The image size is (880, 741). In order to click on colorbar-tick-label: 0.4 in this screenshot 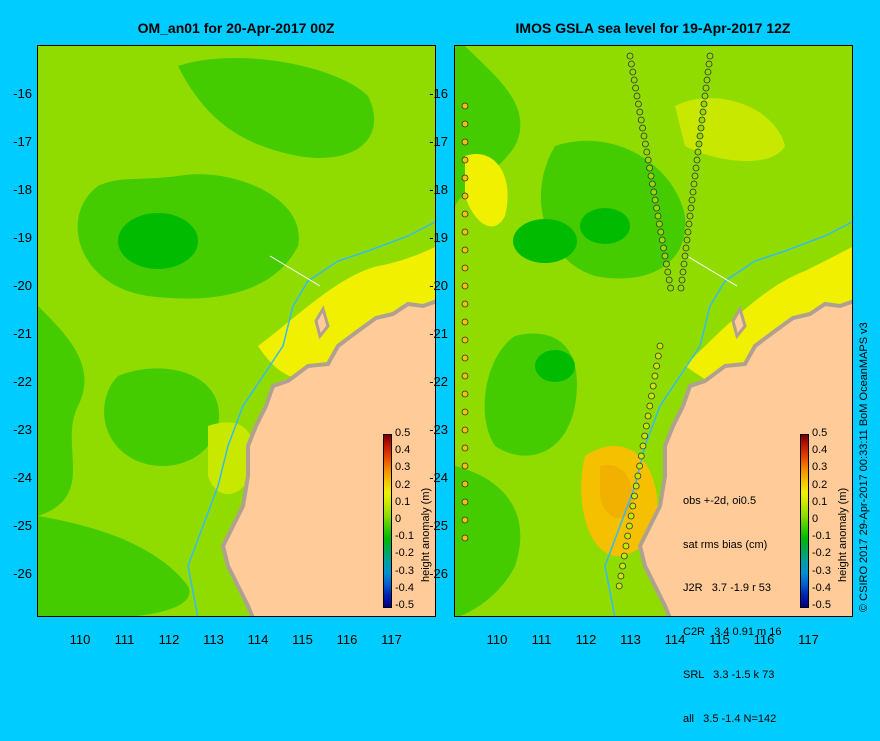, I will do `click(820, 450)`.